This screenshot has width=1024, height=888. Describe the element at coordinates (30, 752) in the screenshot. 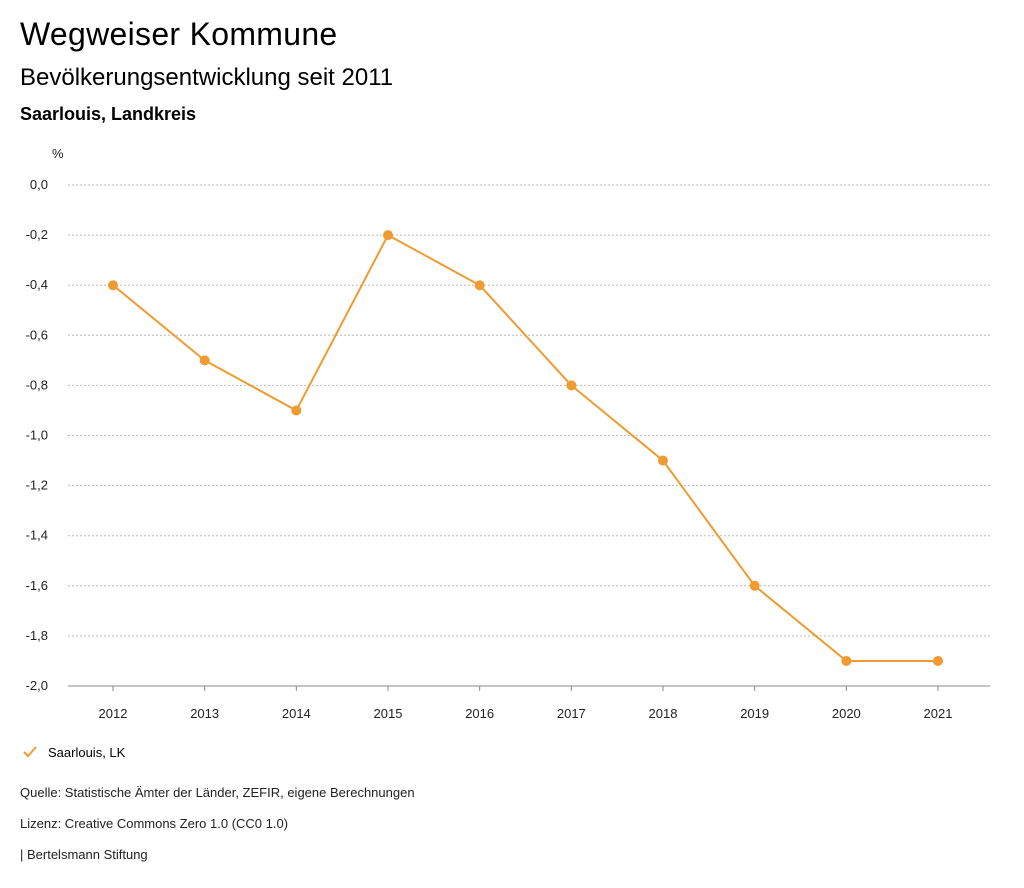

I see `check-icon` at that location.